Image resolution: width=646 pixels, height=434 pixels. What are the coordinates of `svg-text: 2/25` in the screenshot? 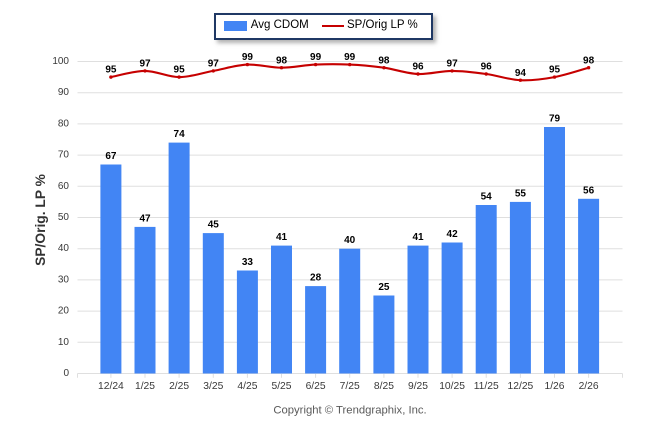 It's located at (179, 386).